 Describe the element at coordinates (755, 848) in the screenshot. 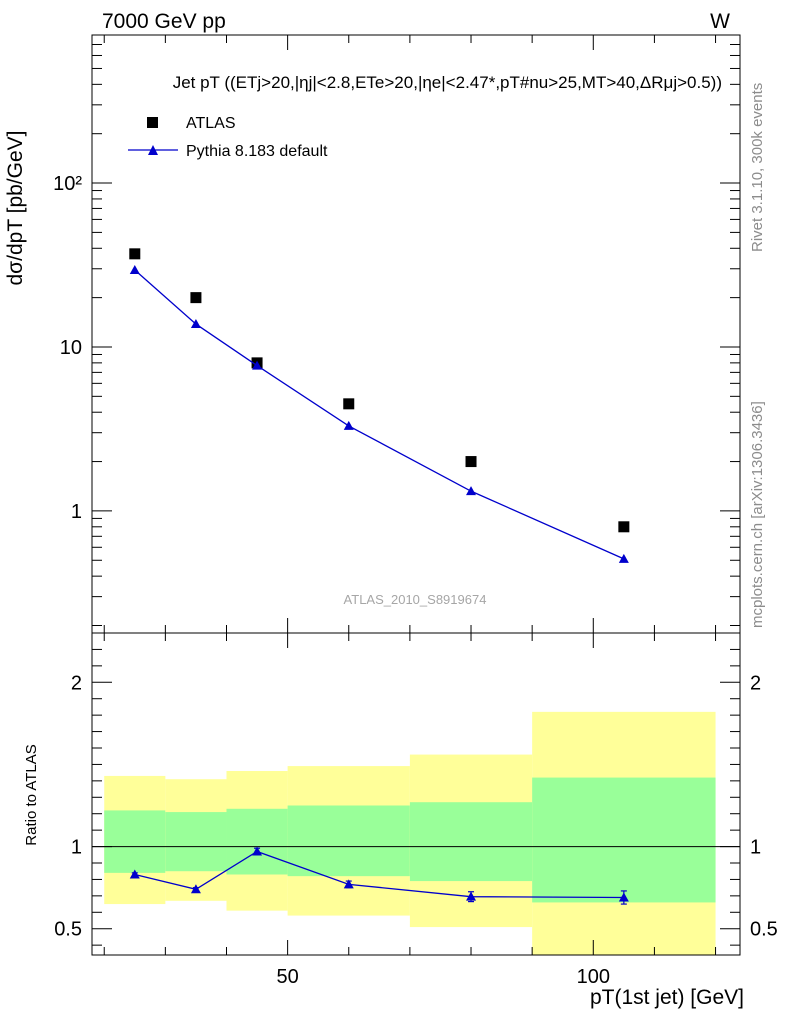

I see `ratio-y-tick-label-right: 1` at that location.